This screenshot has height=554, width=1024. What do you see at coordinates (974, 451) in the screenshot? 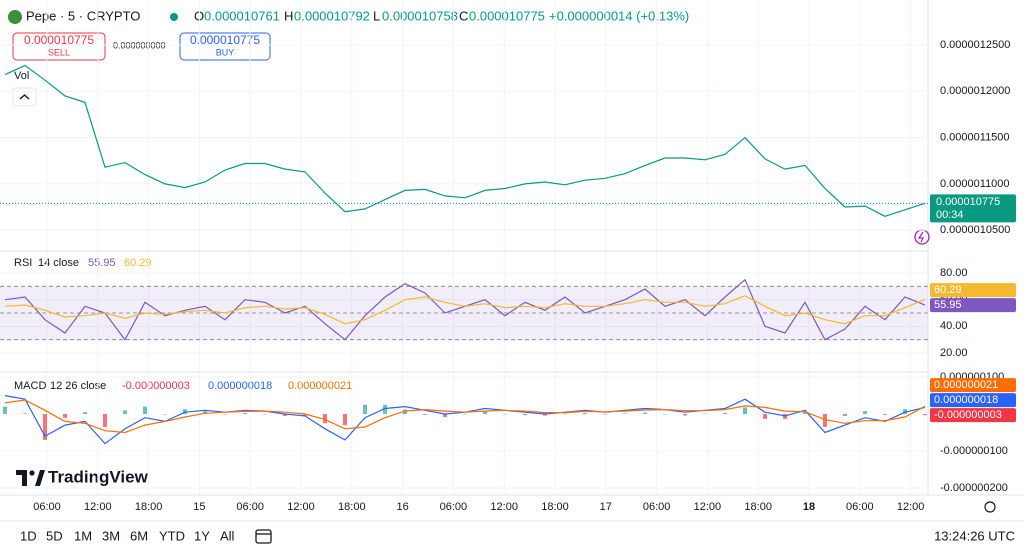
I see `y-tick-label: -0.000000100` at bounding box center [974, 451].